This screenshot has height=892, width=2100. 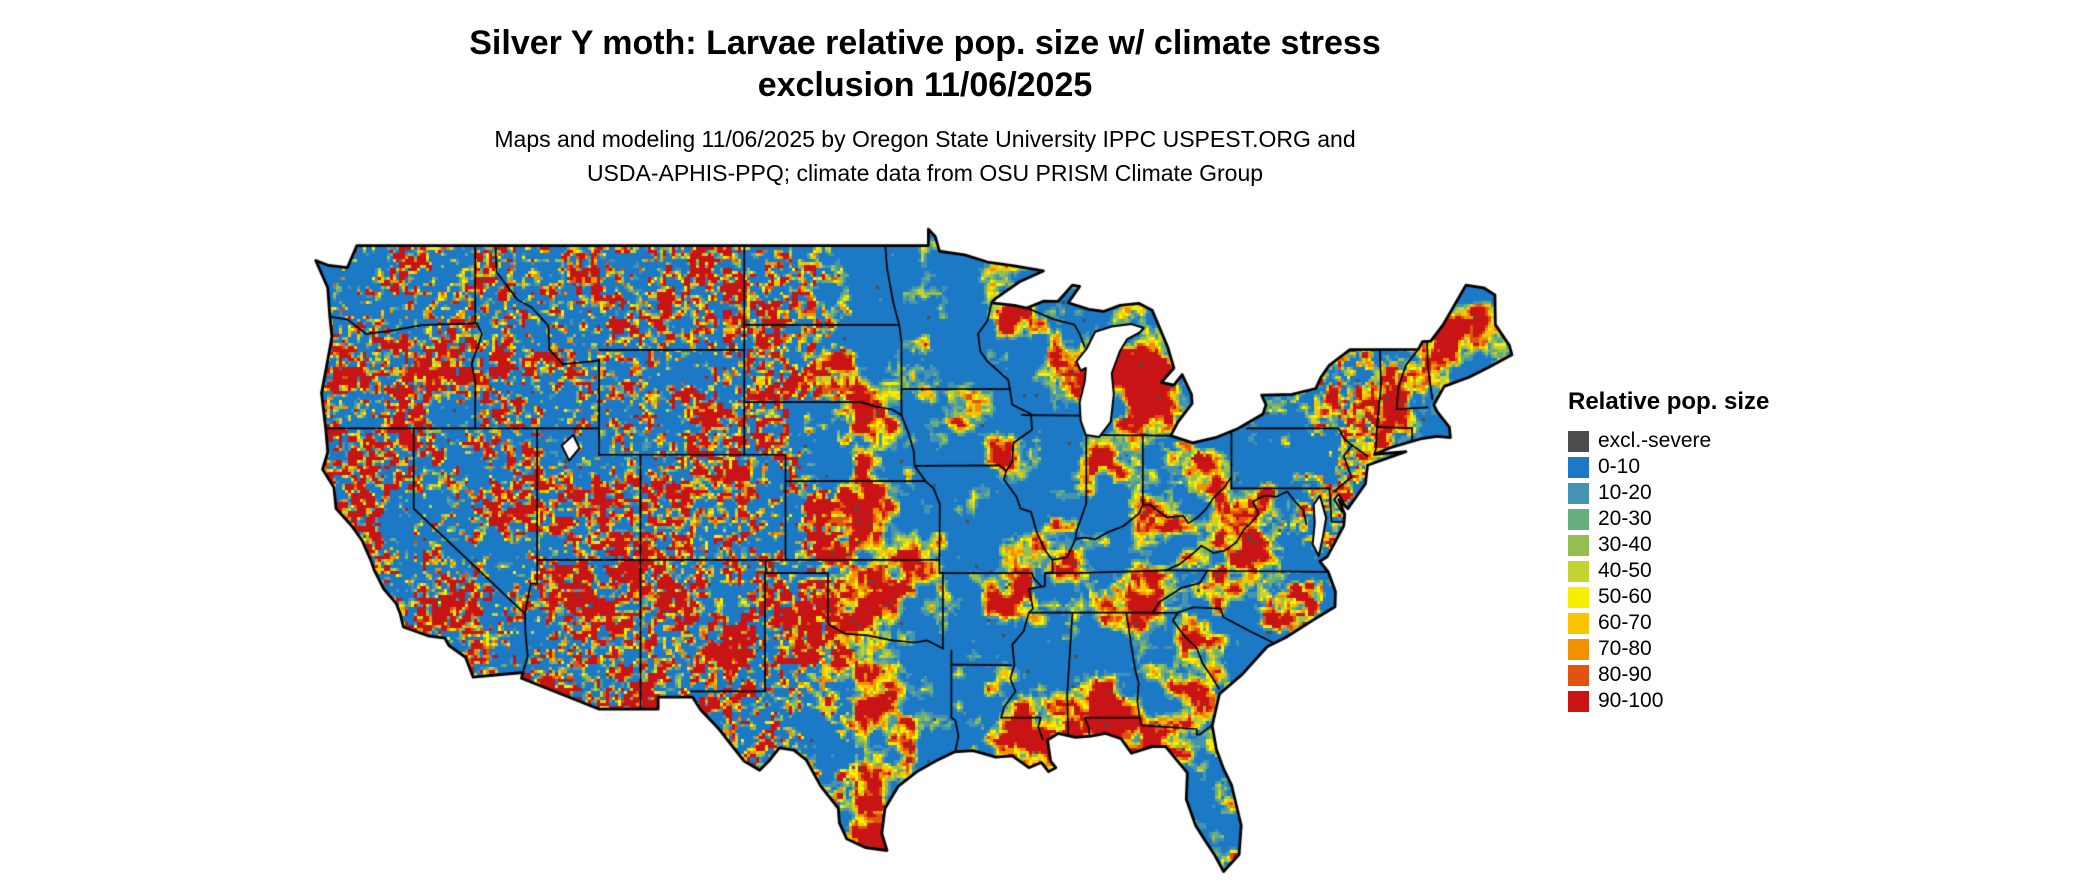 What do you see at coordinates (1668, 649) in the screenshot?
I see `legend-row: 70-80` at bounding box center [1668, 649].